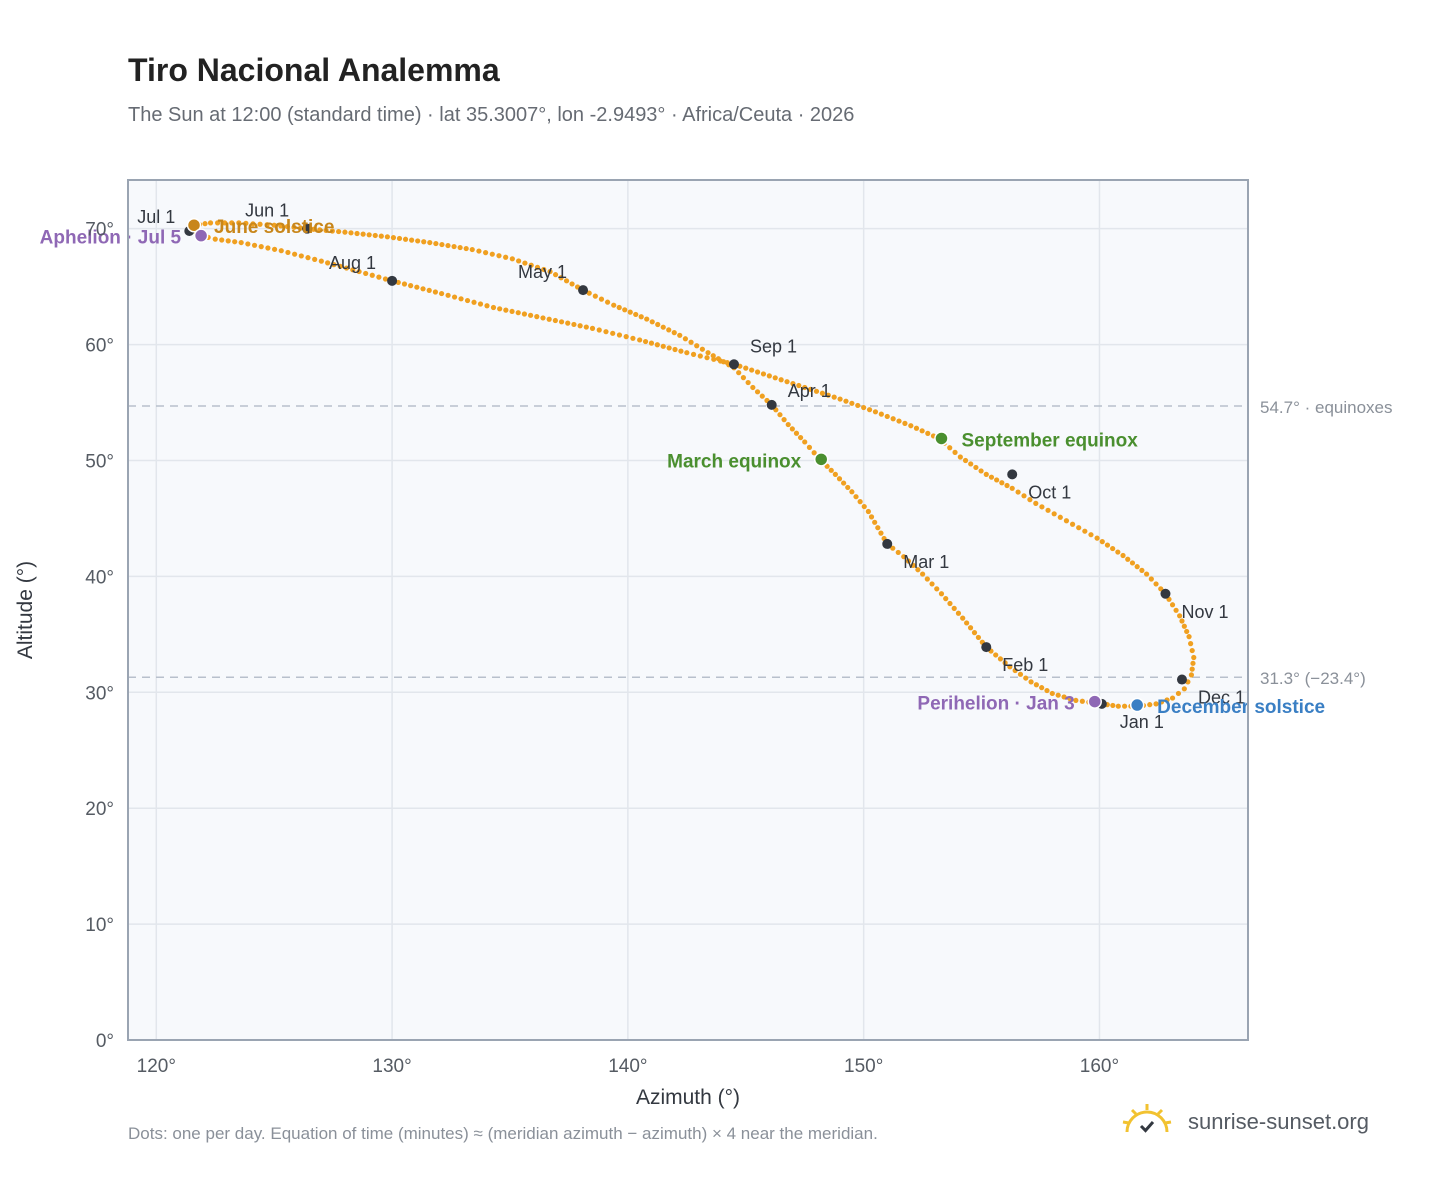 The width and height of the screenshot is (1448, 1188). I want to click on sun-logo-icon, so click(1147, 1121).